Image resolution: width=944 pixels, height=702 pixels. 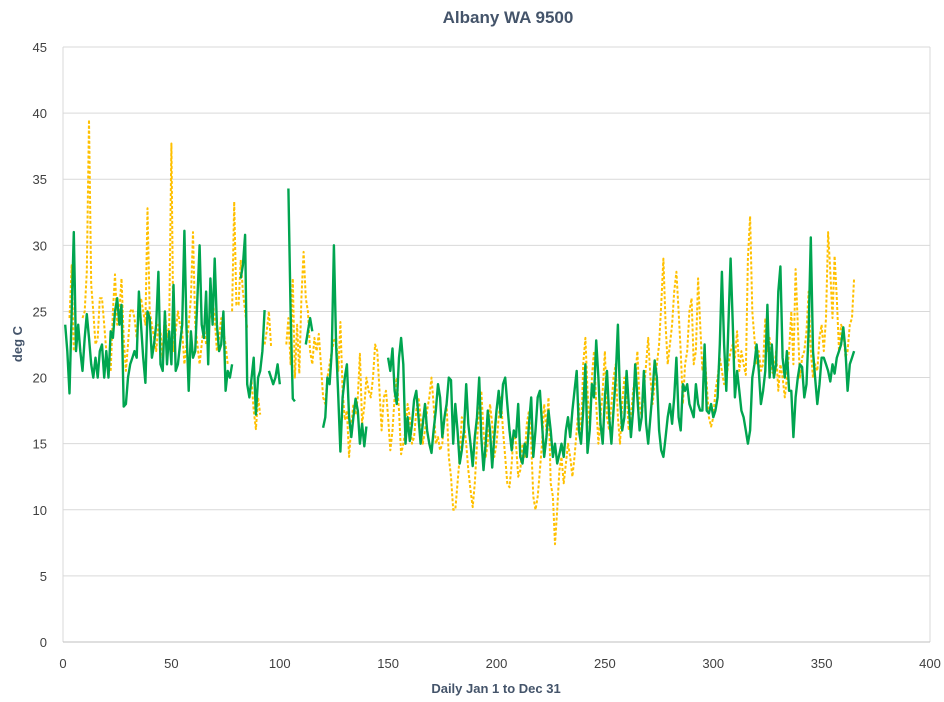 I want to click on y-tick-label: 45, so click(x=40, y=47).